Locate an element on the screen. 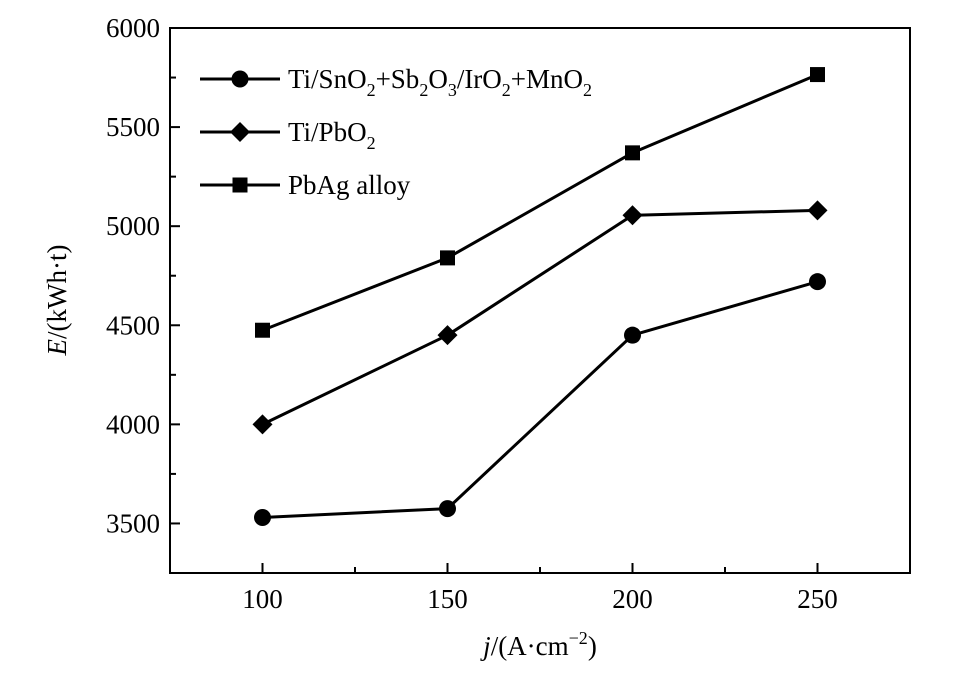 The image size is (964, 682). x-tick-label: 150 is located at coordinates (447, 599).